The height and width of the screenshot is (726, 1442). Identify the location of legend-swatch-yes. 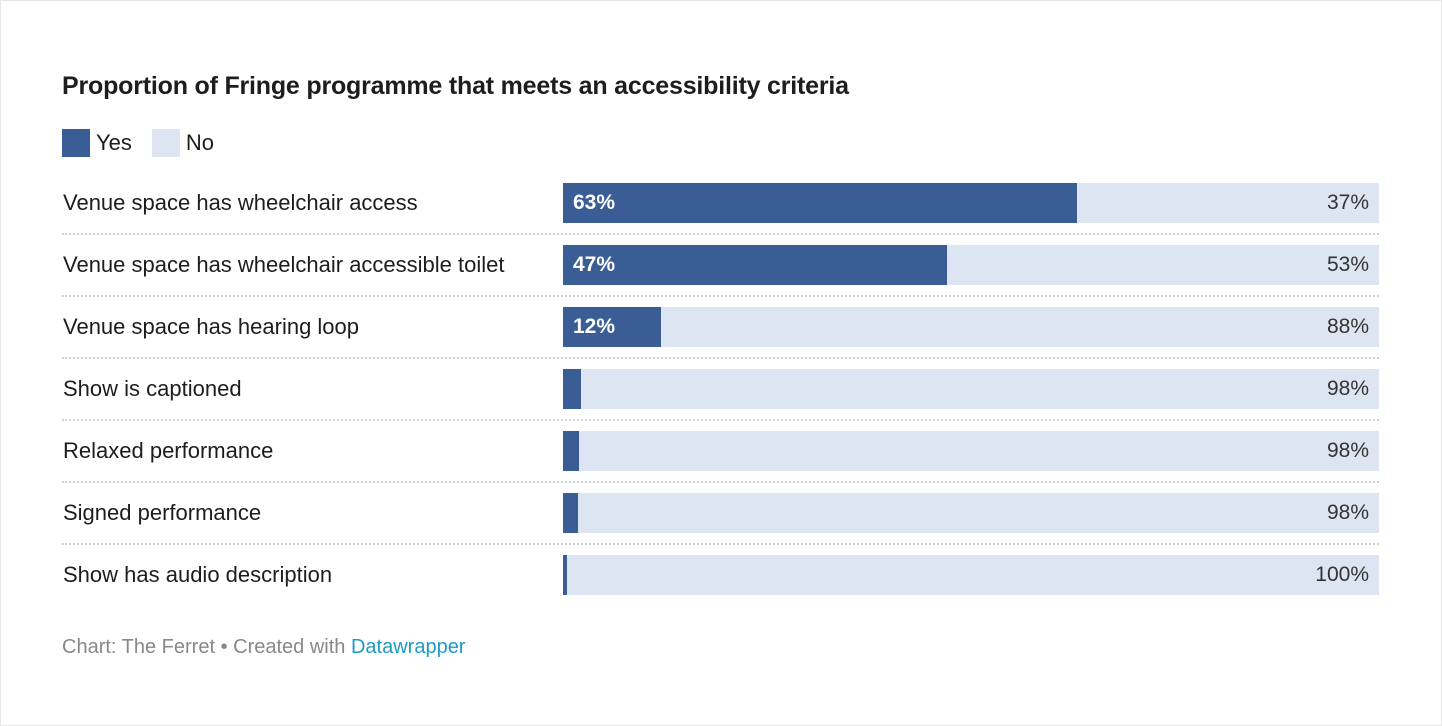
(76, 143).